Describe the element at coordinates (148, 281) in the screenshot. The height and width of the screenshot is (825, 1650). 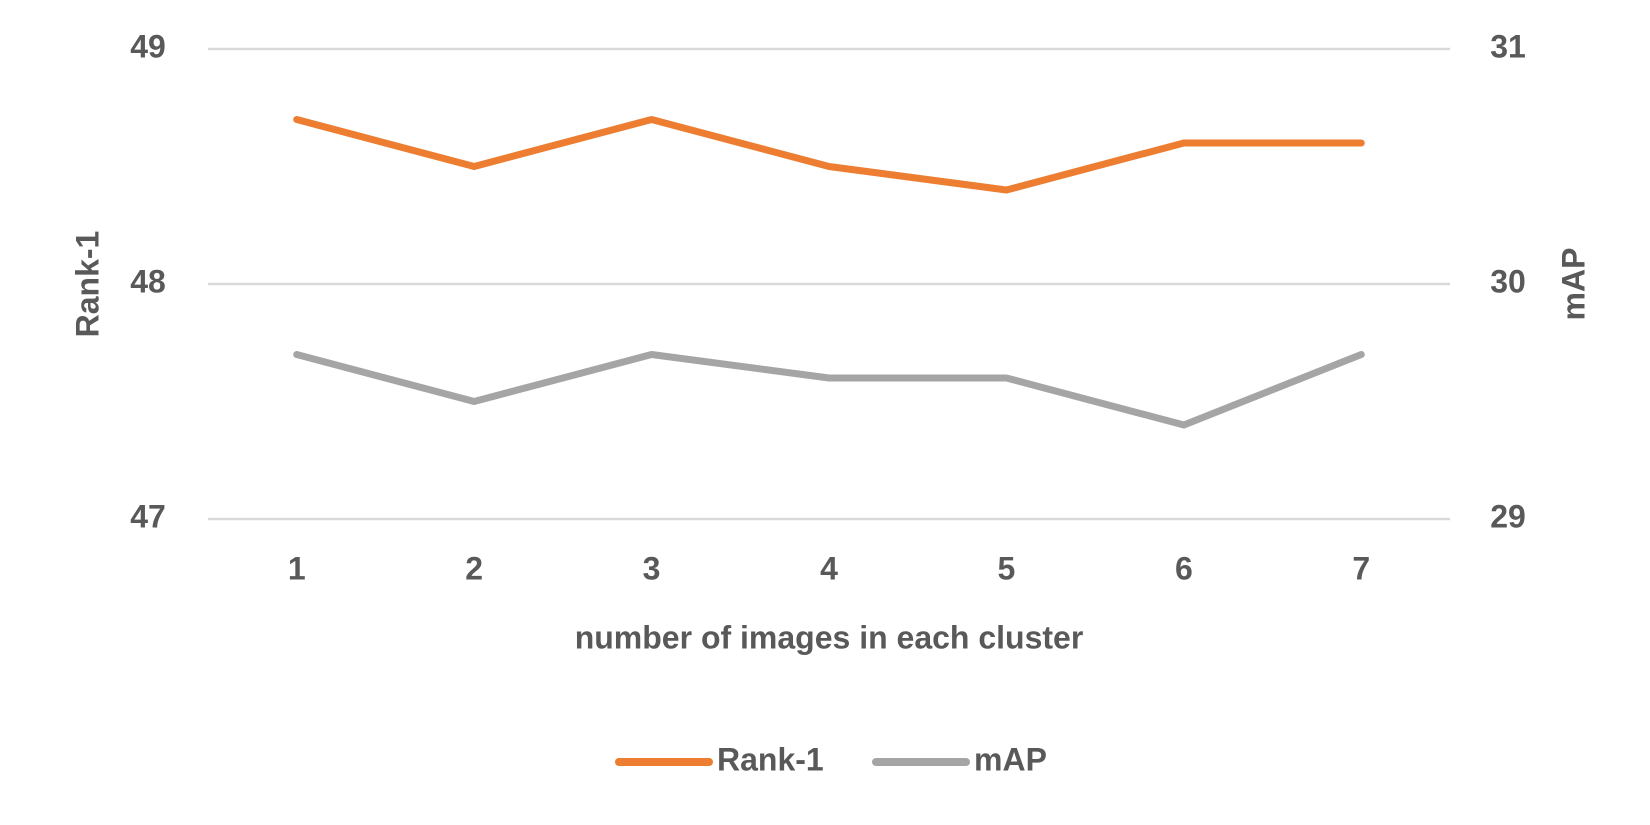
I see `y-tick-label: 48` at that location.